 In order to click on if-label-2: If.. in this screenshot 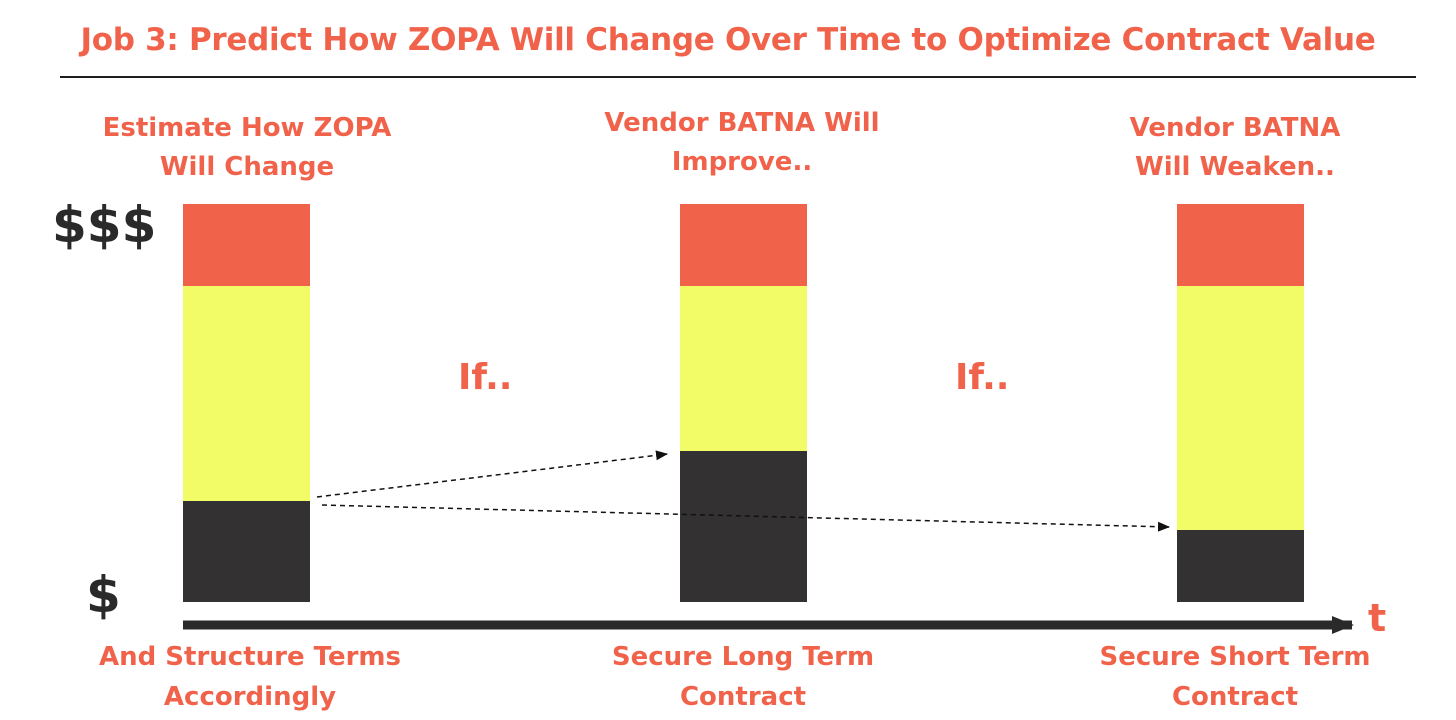, I will do `click(982, 377)`.